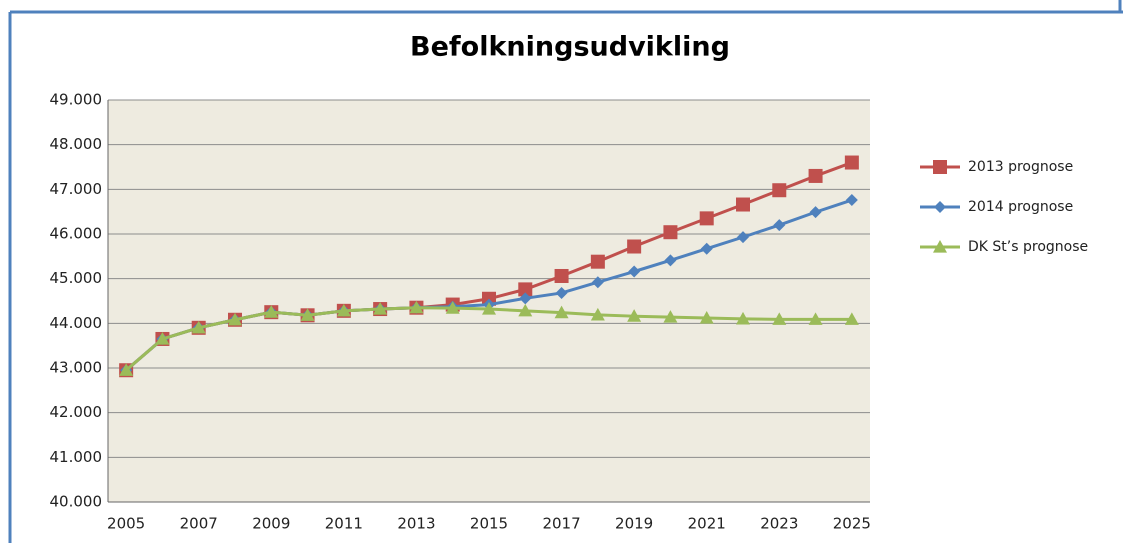 The height and width of the screenshot is (543, 1123). Describe the element at coordinates (344, 524) in the screenshot. I see `x-tick-label: 2011` at that location.